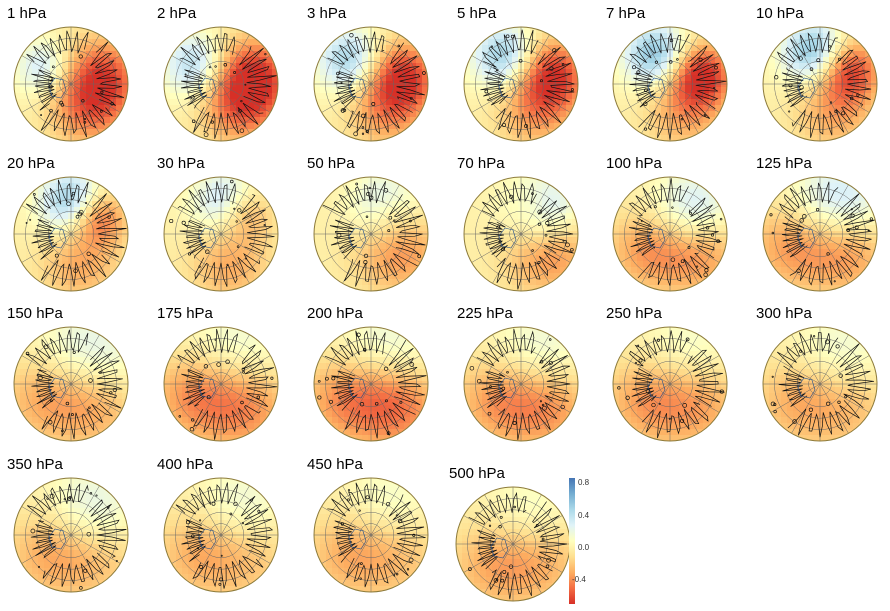 Image resolution: width=890 pixels, height=611 pixels. I want to click on map-panel: 125 hPa, so click(819, 225).